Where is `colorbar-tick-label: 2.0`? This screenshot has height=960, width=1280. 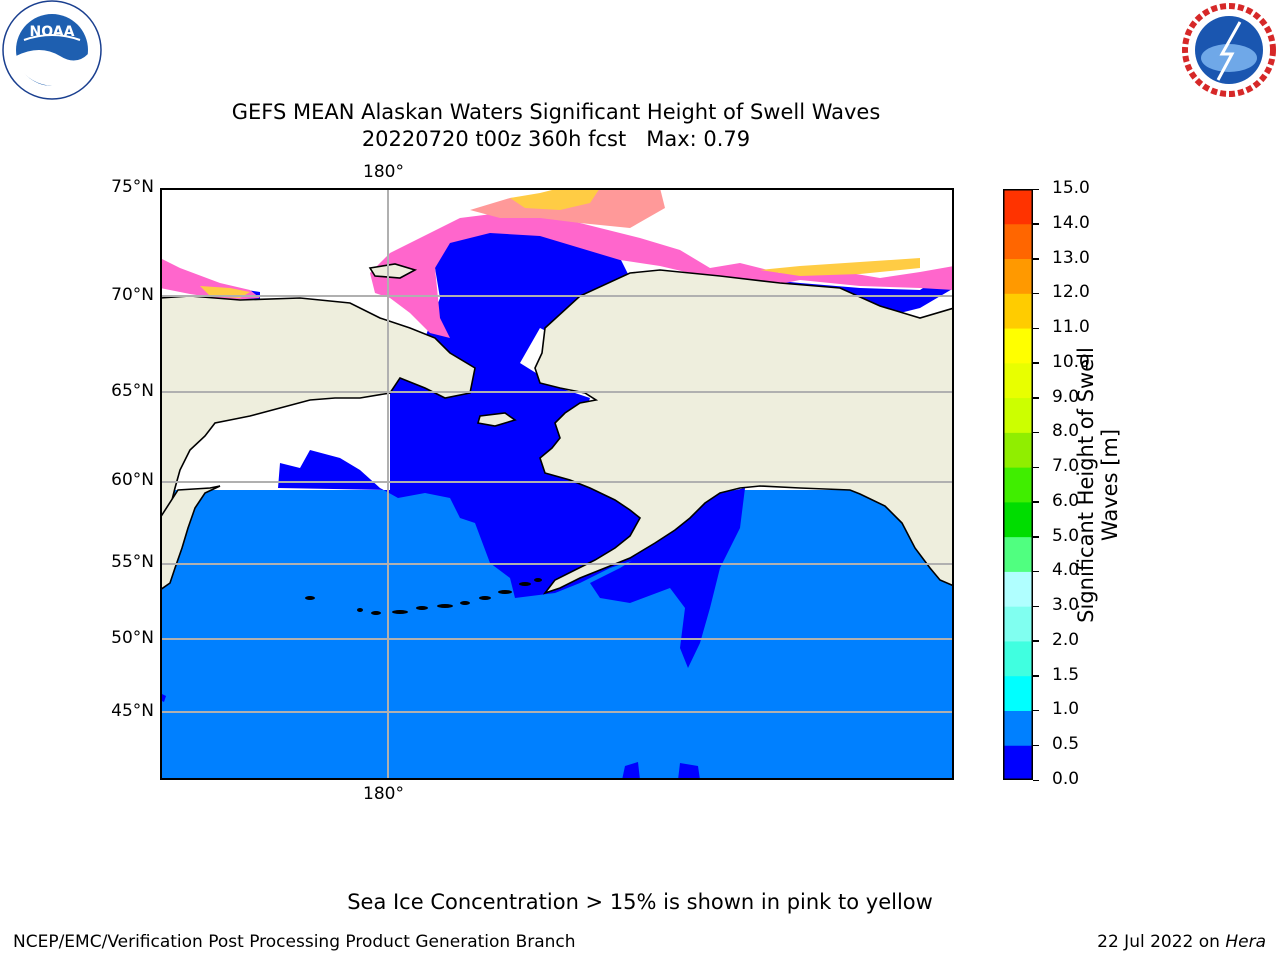 colorbar-tick-label: 2.0 is located at coordinates (1066, 639).